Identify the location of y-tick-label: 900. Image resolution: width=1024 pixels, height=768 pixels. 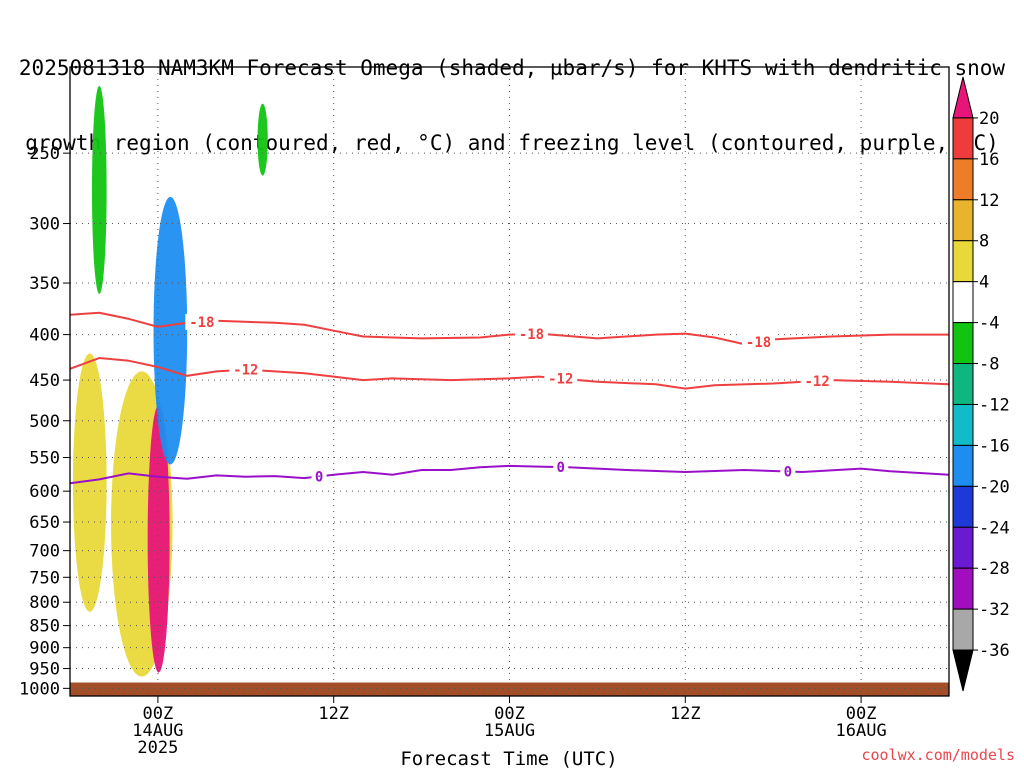
(44, 649).